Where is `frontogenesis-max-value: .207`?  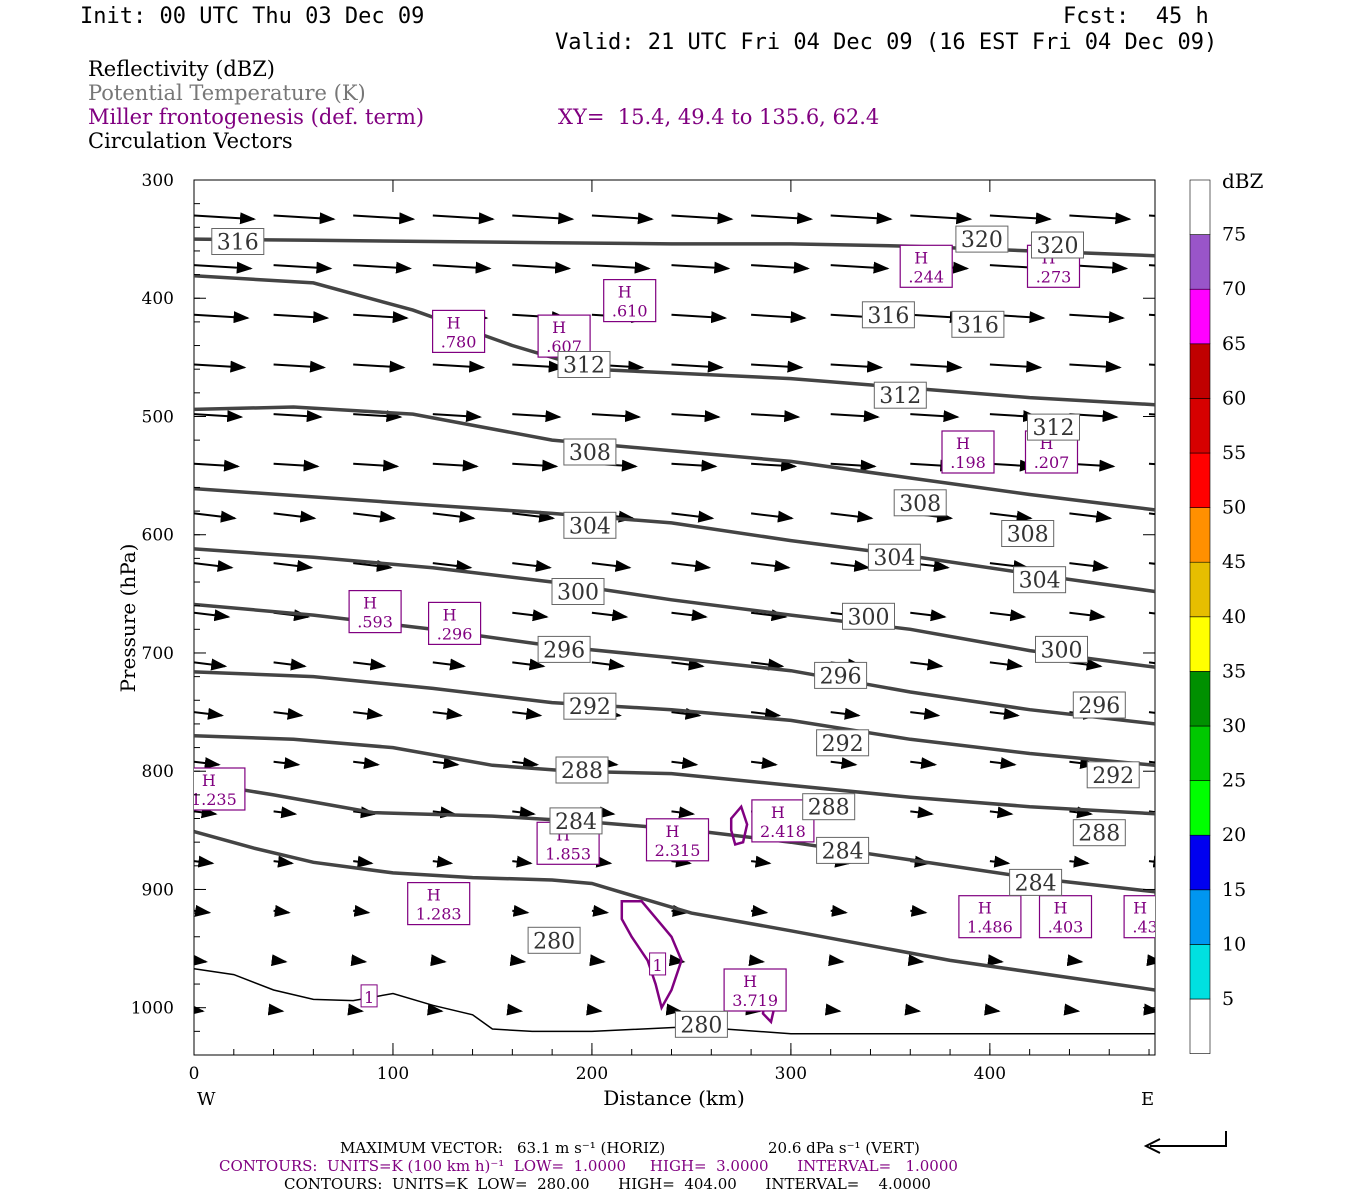
frontogenesis-max-value: .207 is located at coordinates (1052, 462).